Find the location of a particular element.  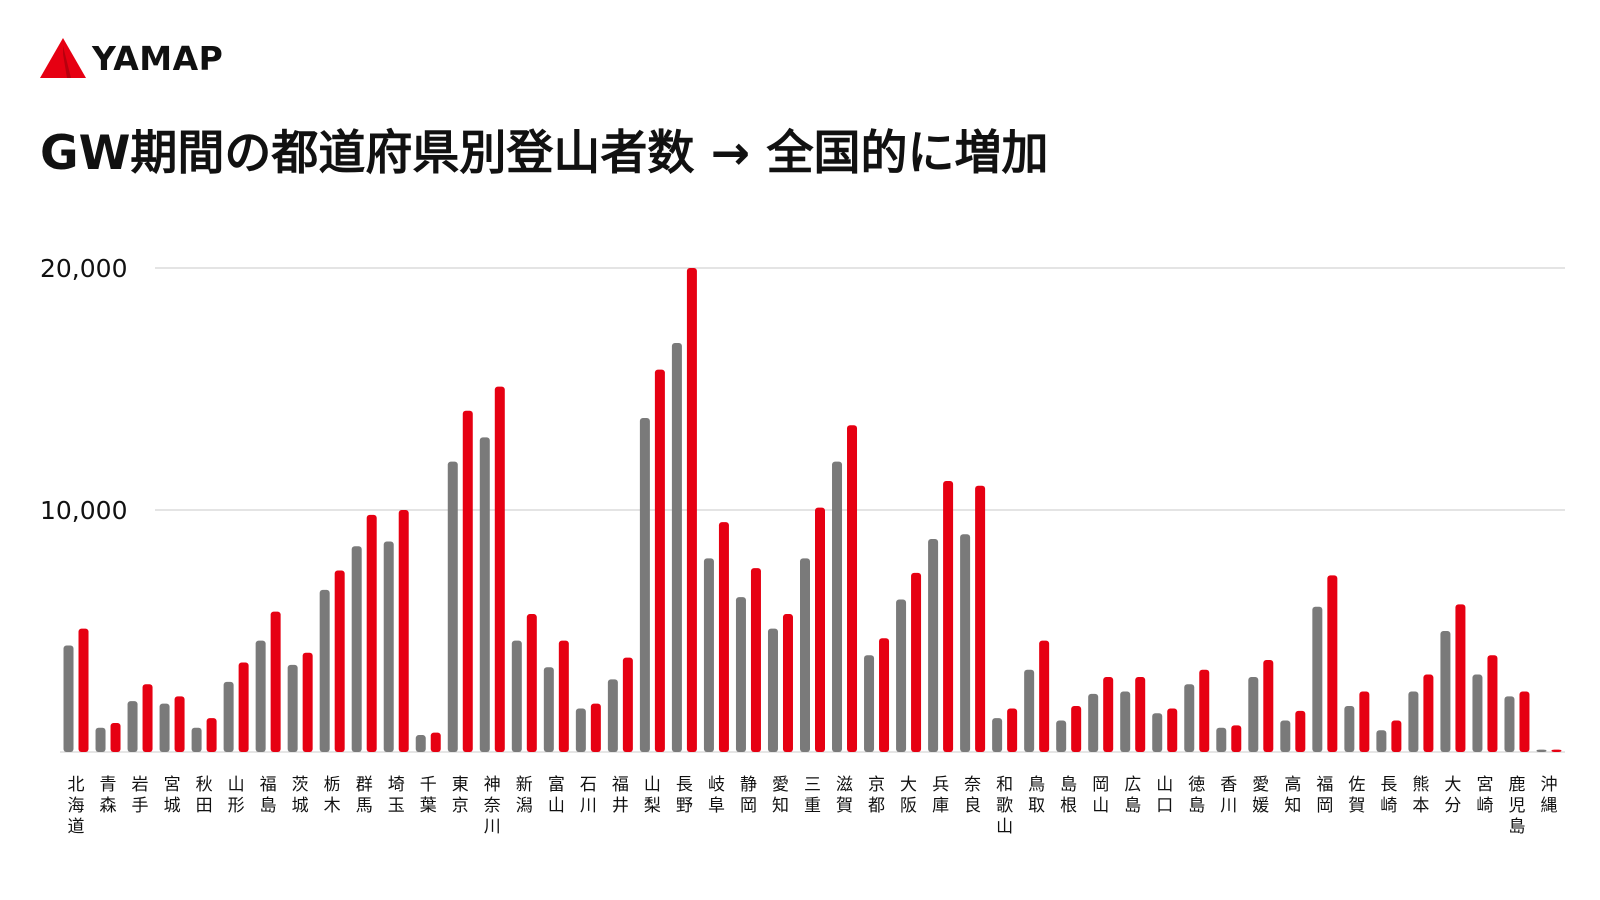

bar-red-大阪 is located at coordinates (916, 662).